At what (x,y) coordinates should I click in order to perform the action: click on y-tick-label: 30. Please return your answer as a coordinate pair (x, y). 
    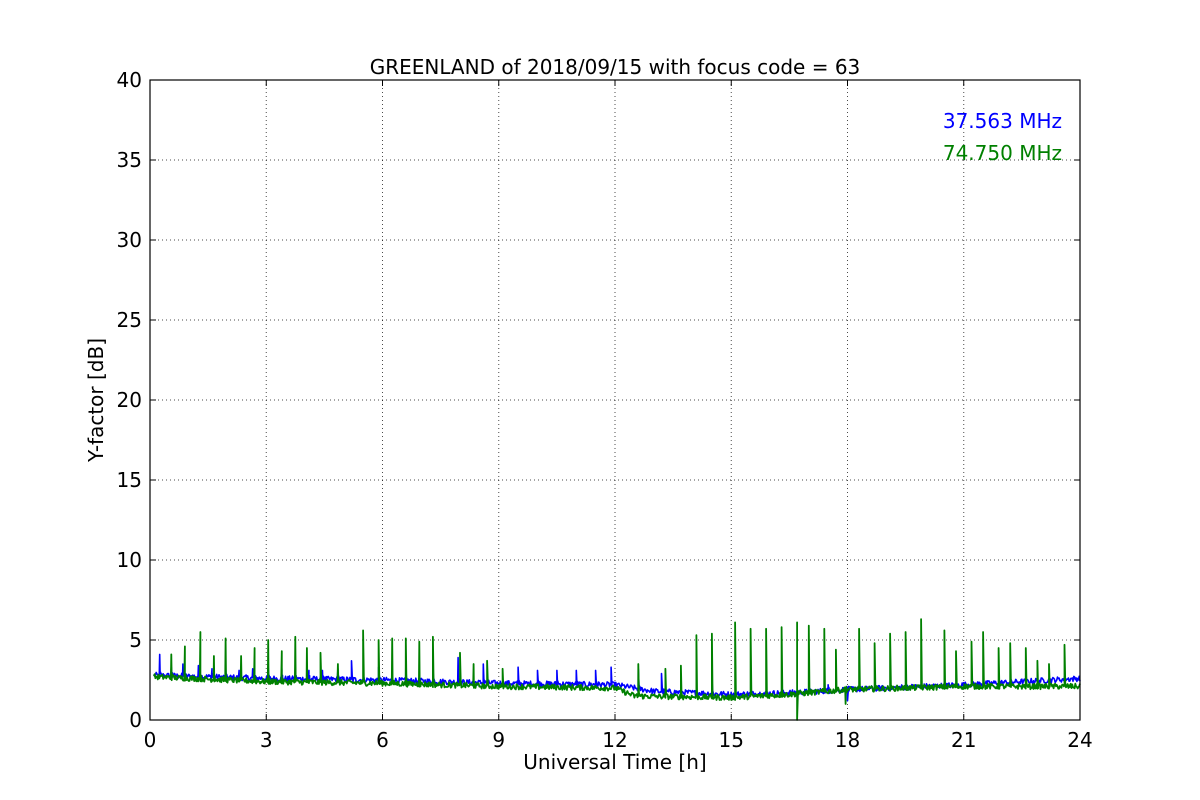
    Looking at the image, I should click on (129, 240).